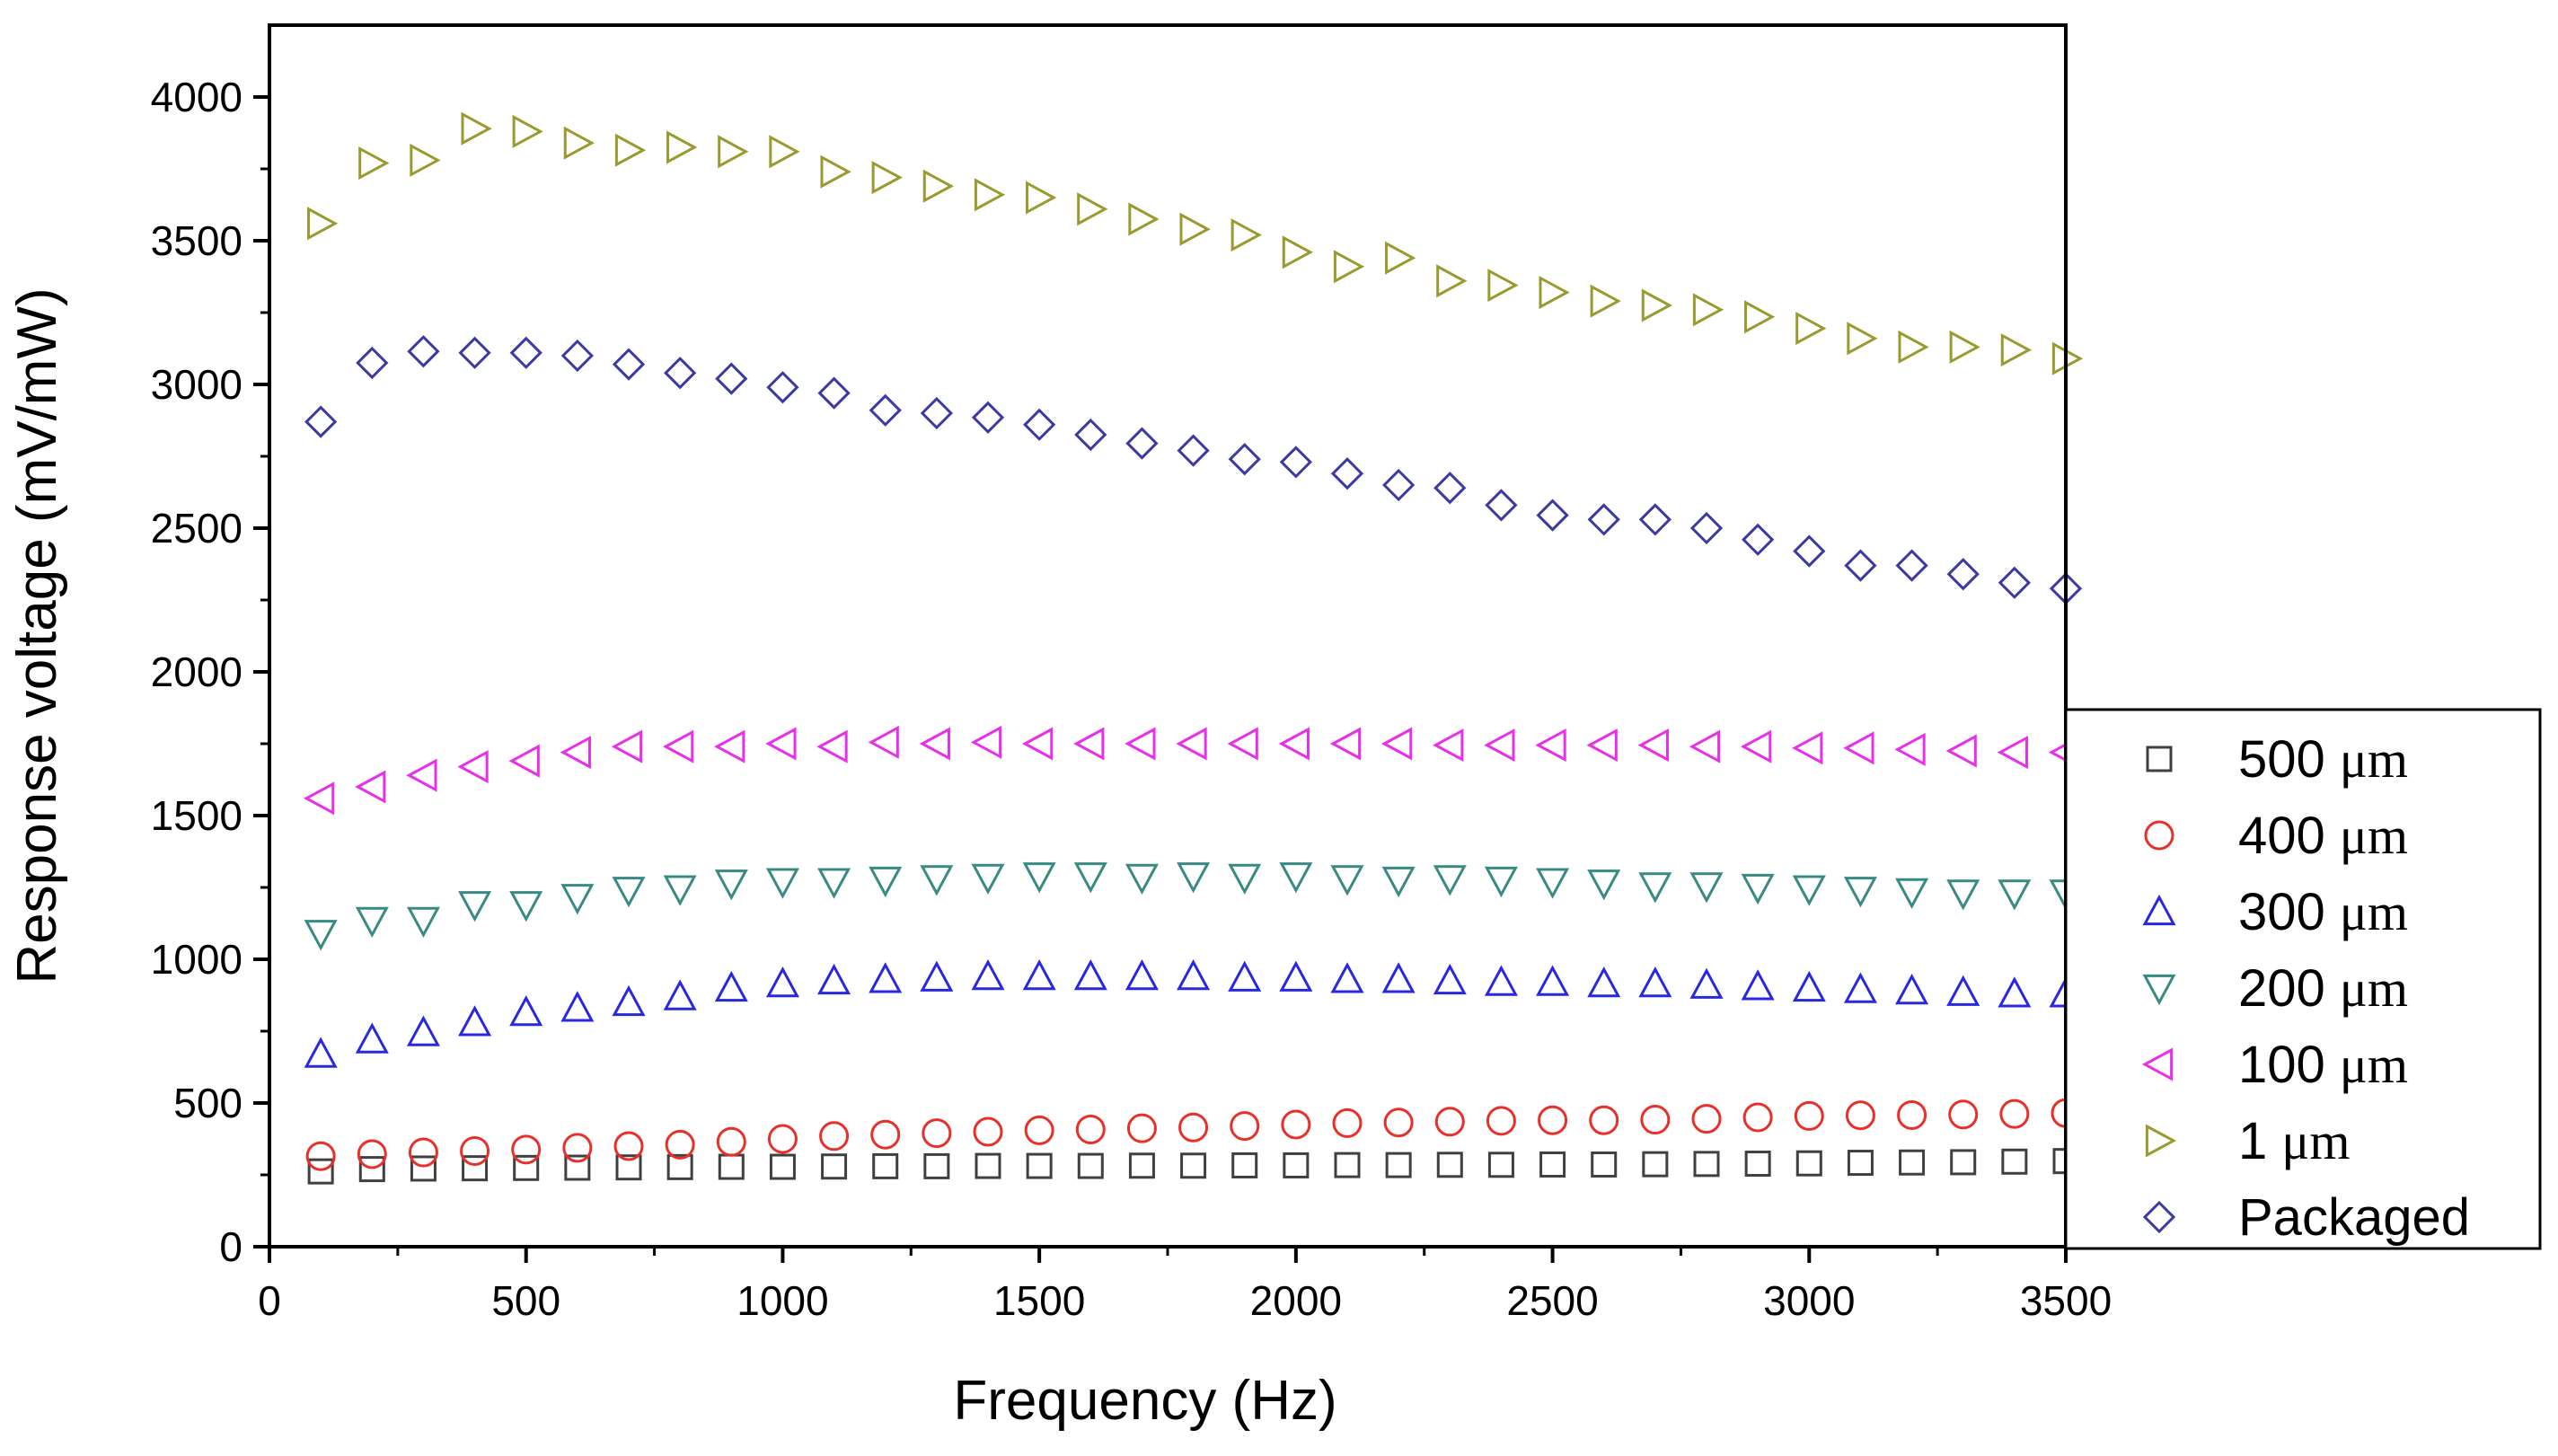 The height and width of the screenshot is (1456, 2558). Describe the element at coordinates (2159, 1217) in the screenshot. I see `legend-marker-packaged` at that location.